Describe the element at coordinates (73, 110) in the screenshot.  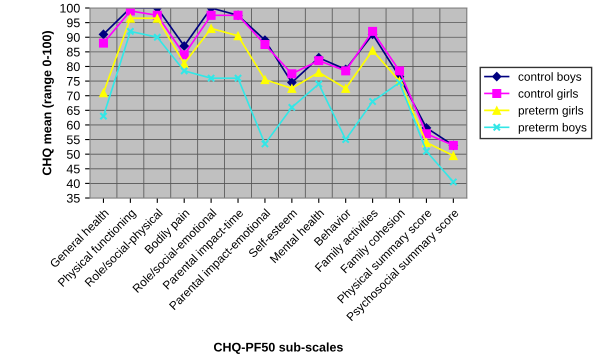
I see `y-tick-label: 65` at that location.